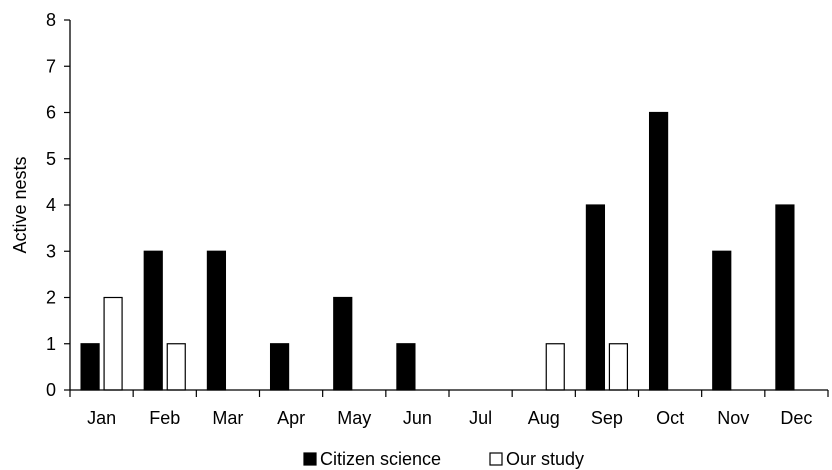  I want to click on y-tick-label: 1, so click(51, 344).